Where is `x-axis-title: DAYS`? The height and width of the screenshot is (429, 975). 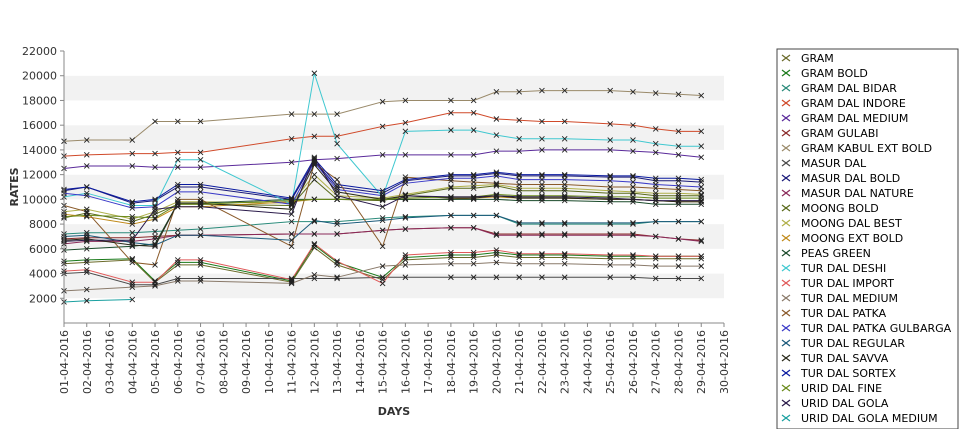 x-axis-title: DAYS is located at coordinates (394, 411).